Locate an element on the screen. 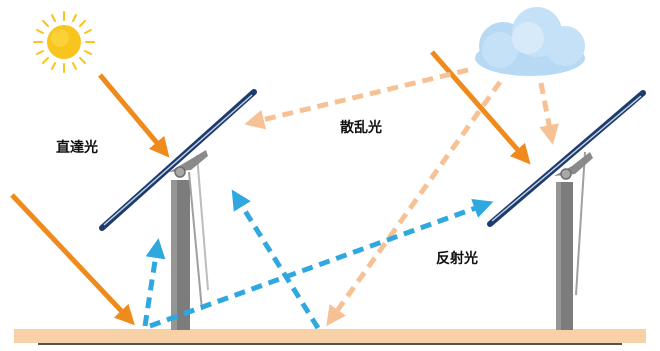 The image size is (660, 351). sun-icon is located at coordinates (64, 42).